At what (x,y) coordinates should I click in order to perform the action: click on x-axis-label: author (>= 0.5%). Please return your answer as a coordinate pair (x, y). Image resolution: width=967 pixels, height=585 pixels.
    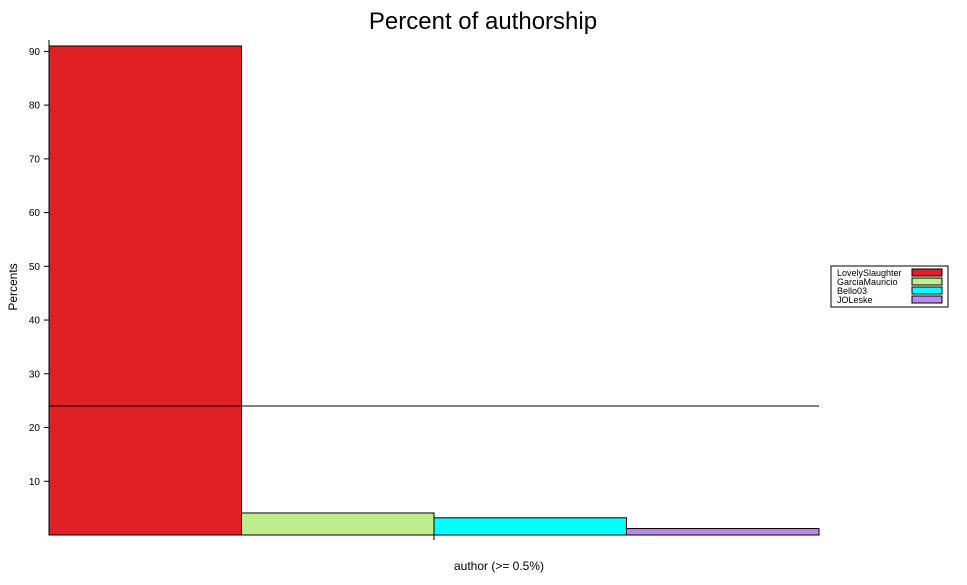
    Looking at the image, I should click on (499, 566).